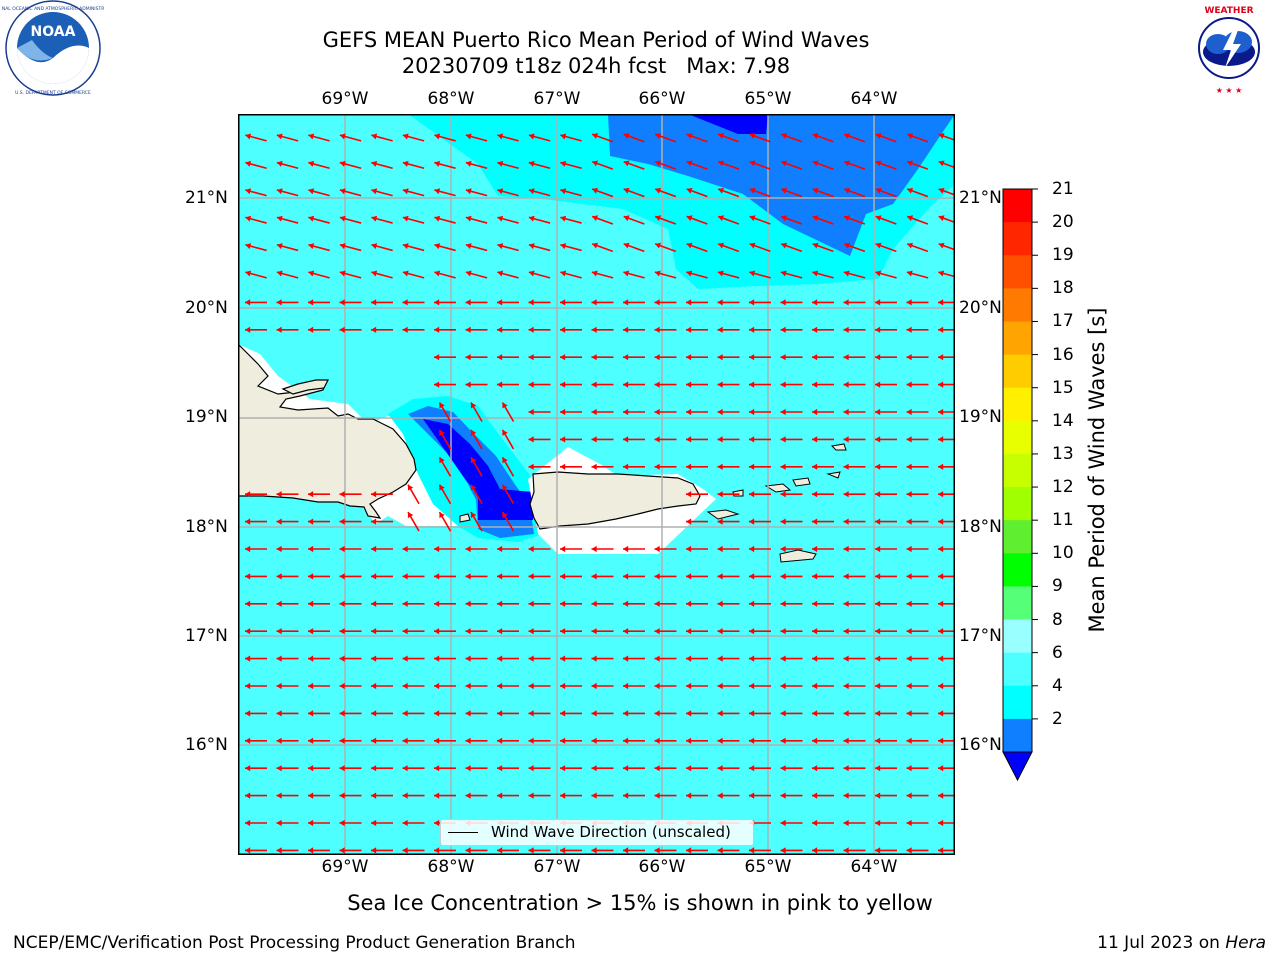 The height and width of the screenshot is (960, 1280). Describe the element at coordinates (1158, 943) in the screenshot. I see `date-text: 11 Jul 2023 on` at that location.